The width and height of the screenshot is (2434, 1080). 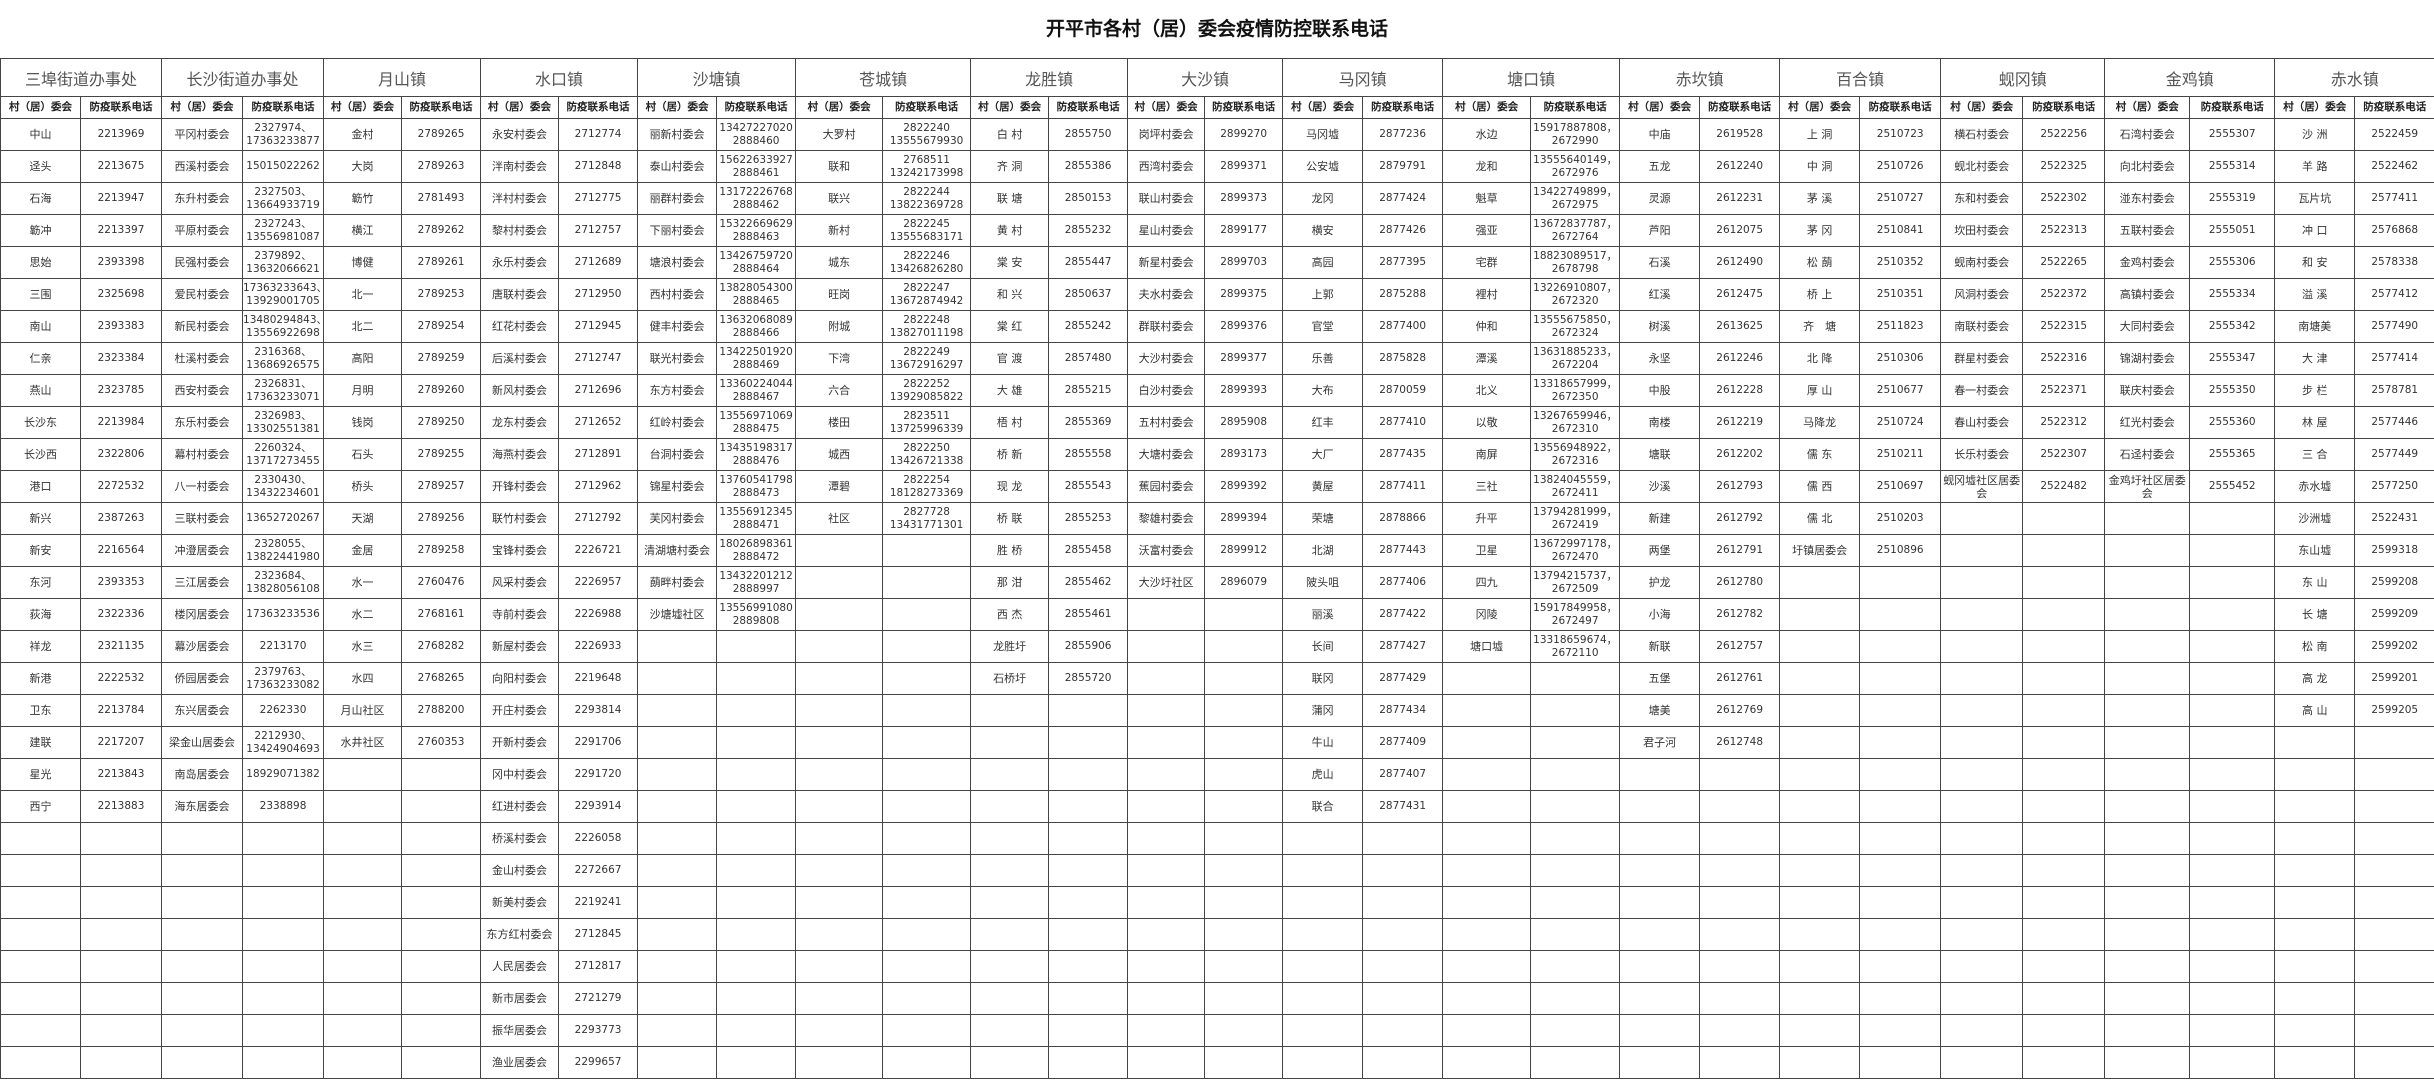 What do you see at coordinates (1088, 198) in the screenshot?
I see `phone-cell: 2850153` at bounding box center [1088, 198].